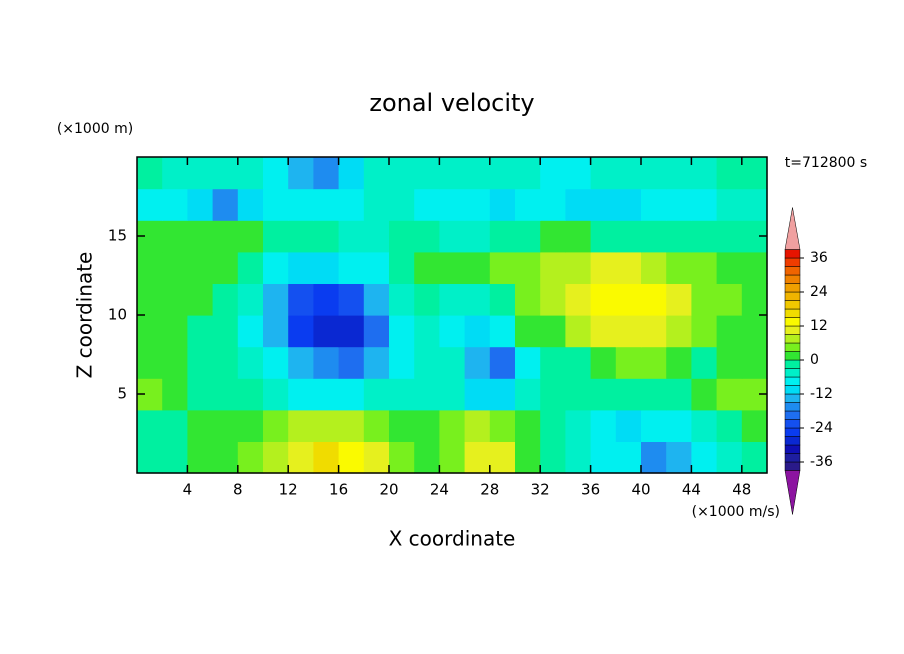 The height and width of the screenshot is (654, 904). Describe the element at coordinates (439, 490) in the screenshot. I see `x-tick-label: 24` at that location.